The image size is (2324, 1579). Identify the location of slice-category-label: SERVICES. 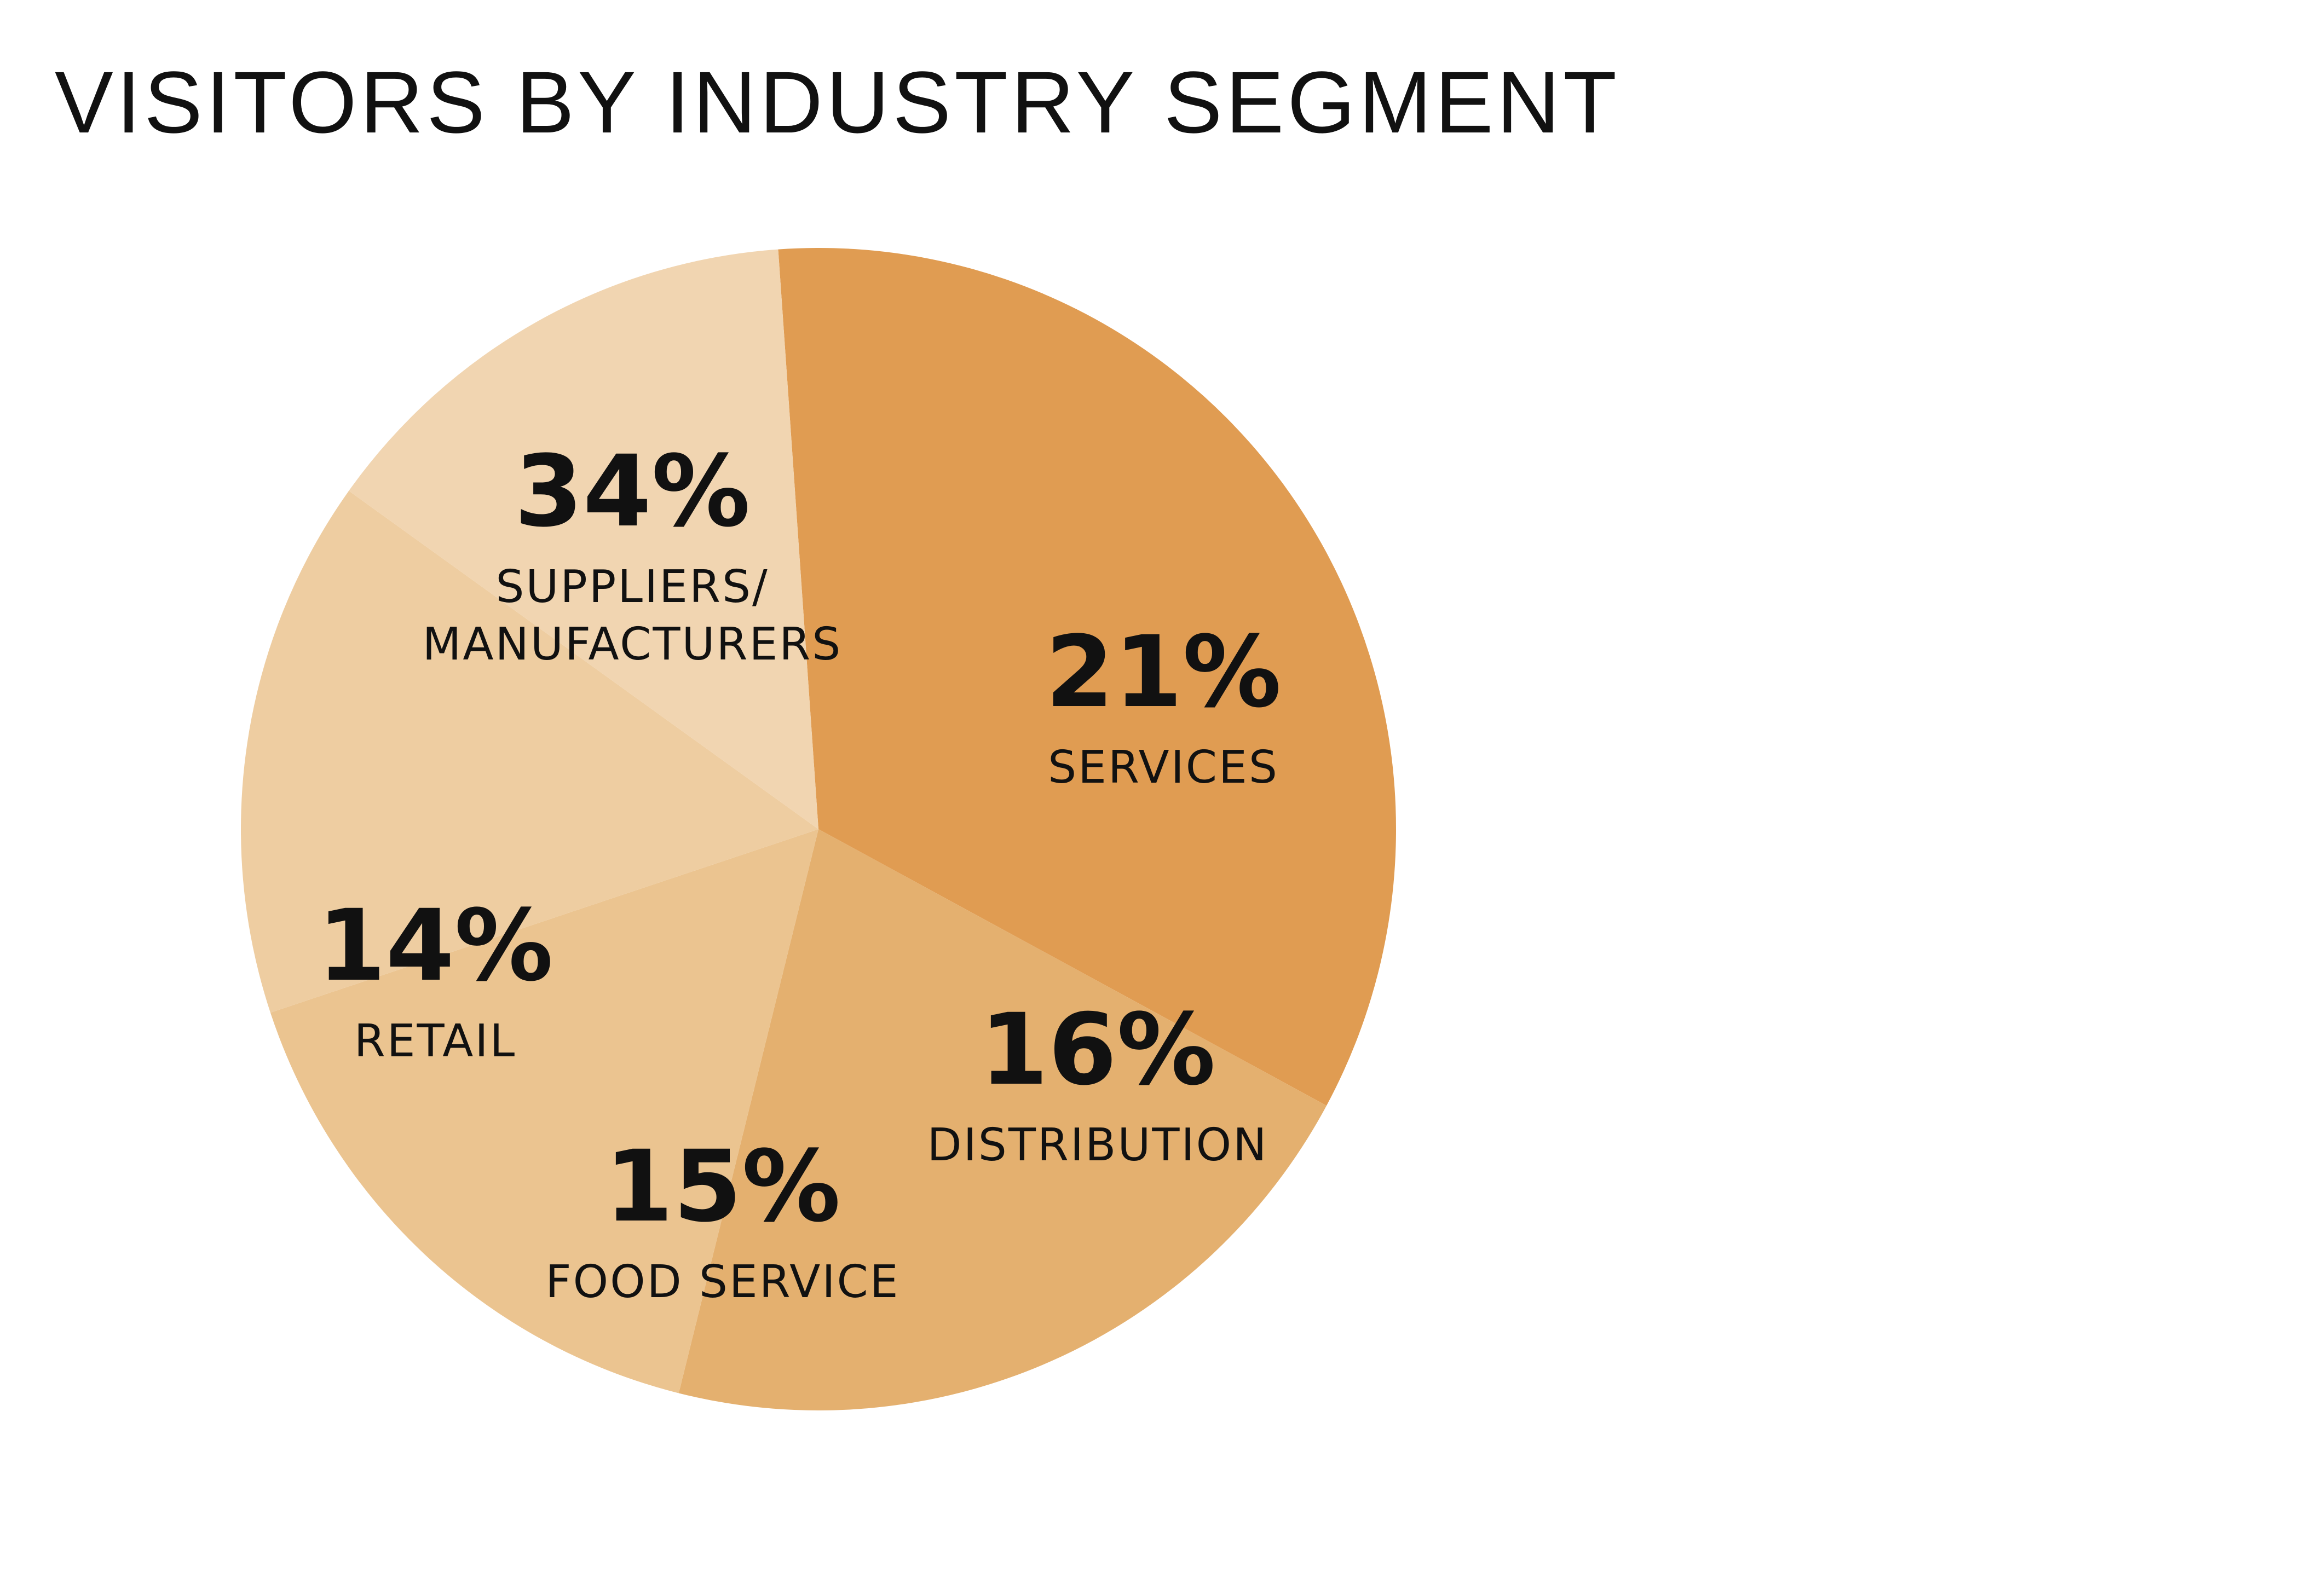
(1163, 768).